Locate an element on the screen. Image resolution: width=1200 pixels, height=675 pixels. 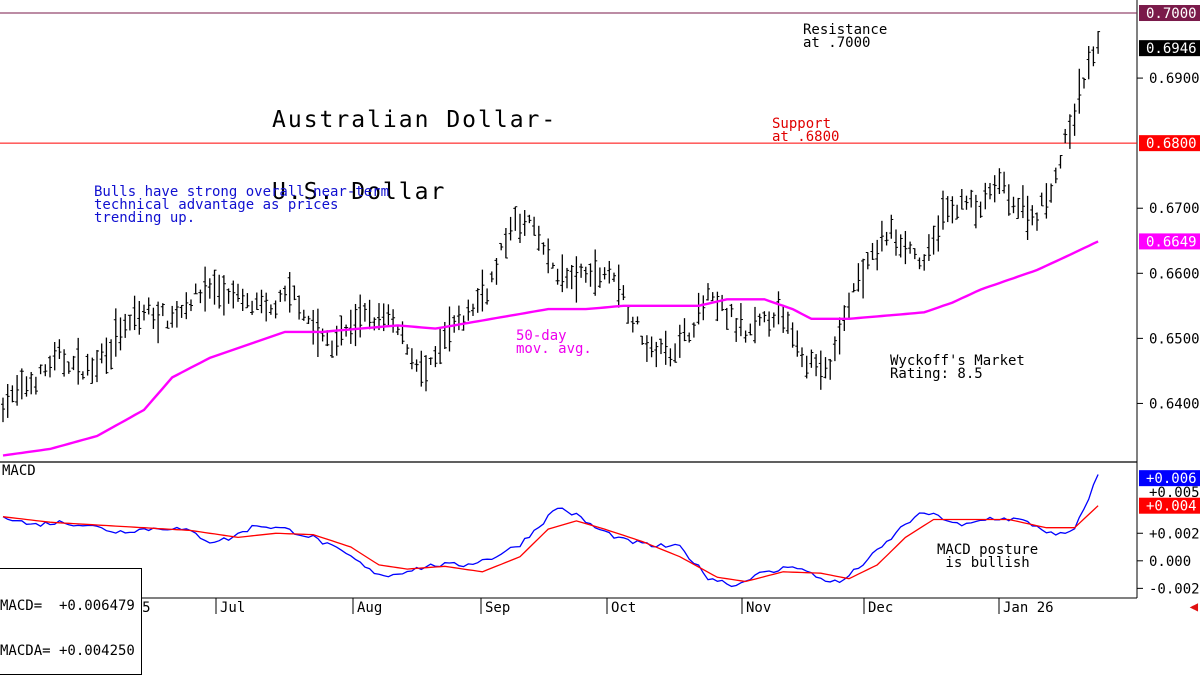
macd-last-tag-bg is located at coordinates (1169, 478).